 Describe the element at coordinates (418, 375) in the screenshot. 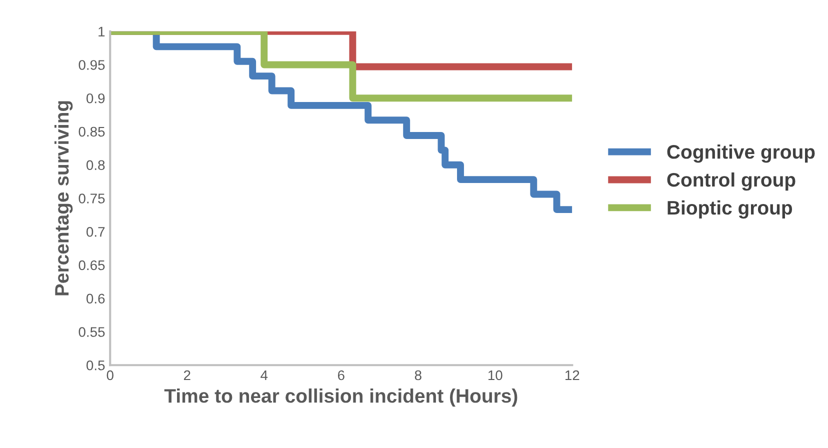

I see `x-tick-label: 8` at that location.